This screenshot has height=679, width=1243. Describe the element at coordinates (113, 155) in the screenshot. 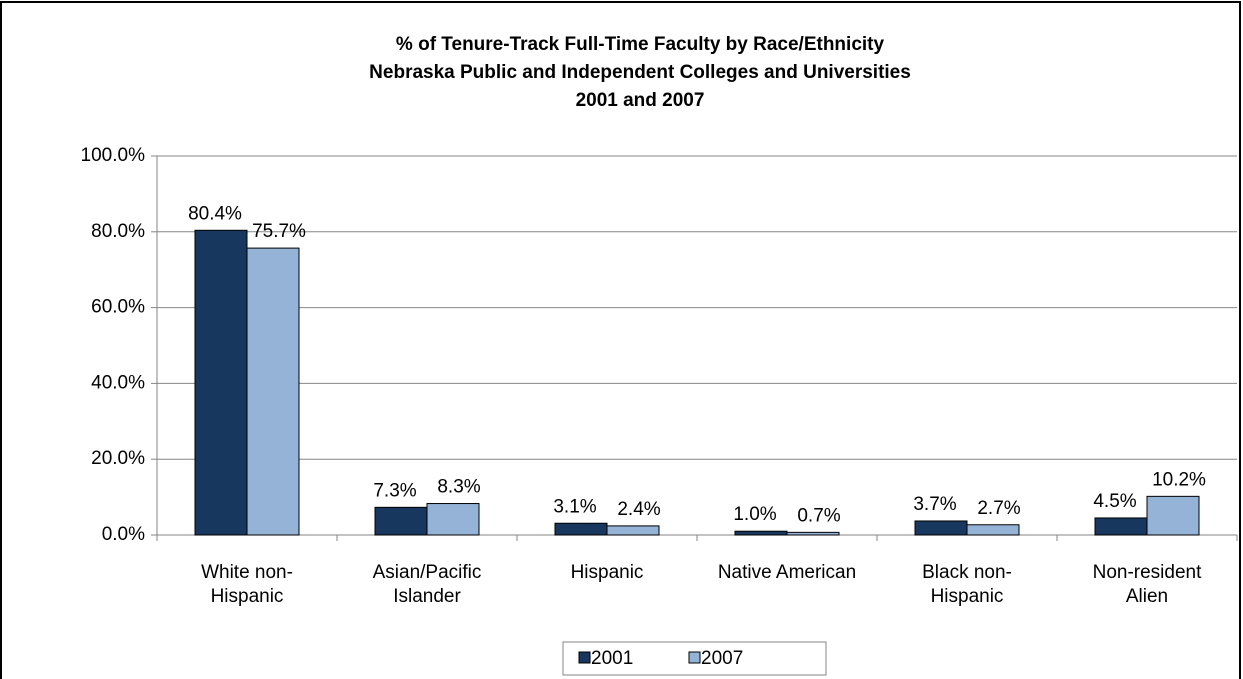

I see `y-tick-label: 100.0%` at that location.